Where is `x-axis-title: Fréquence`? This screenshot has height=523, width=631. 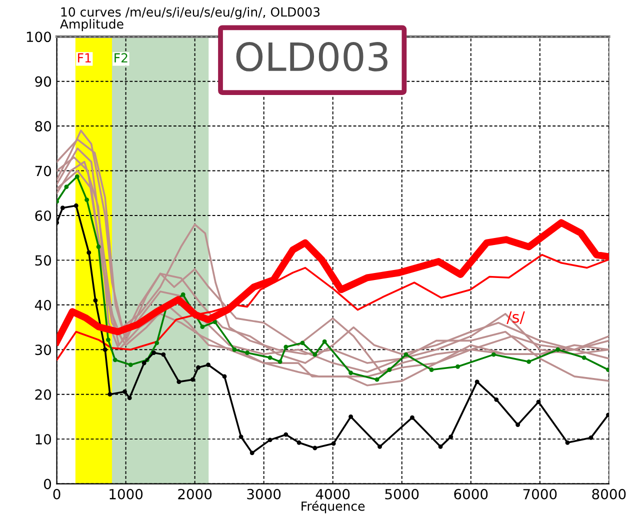 x-axis-title: Fréquence is located at coordinates (333, 507).